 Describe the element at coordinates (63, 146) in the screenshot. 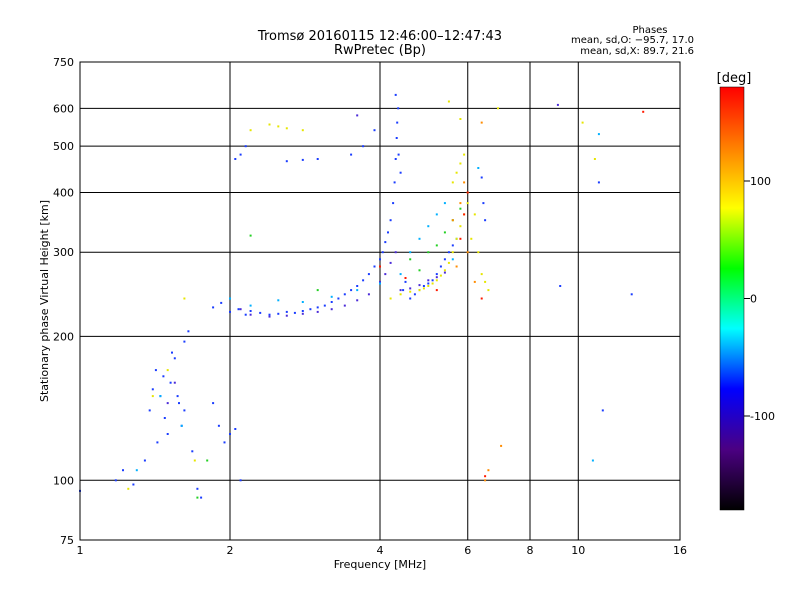

I see `y-tick-label: 500` at that location.